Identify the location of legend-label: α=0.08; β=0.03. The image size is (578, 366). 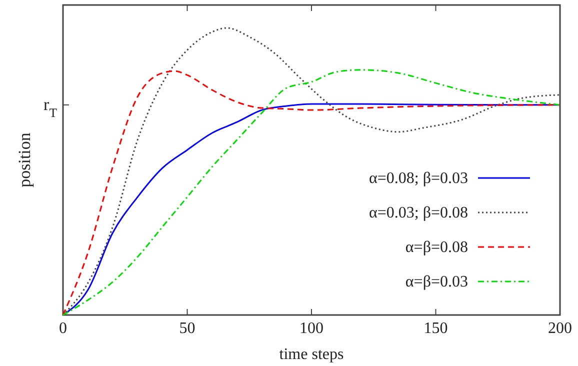
(418, 178).